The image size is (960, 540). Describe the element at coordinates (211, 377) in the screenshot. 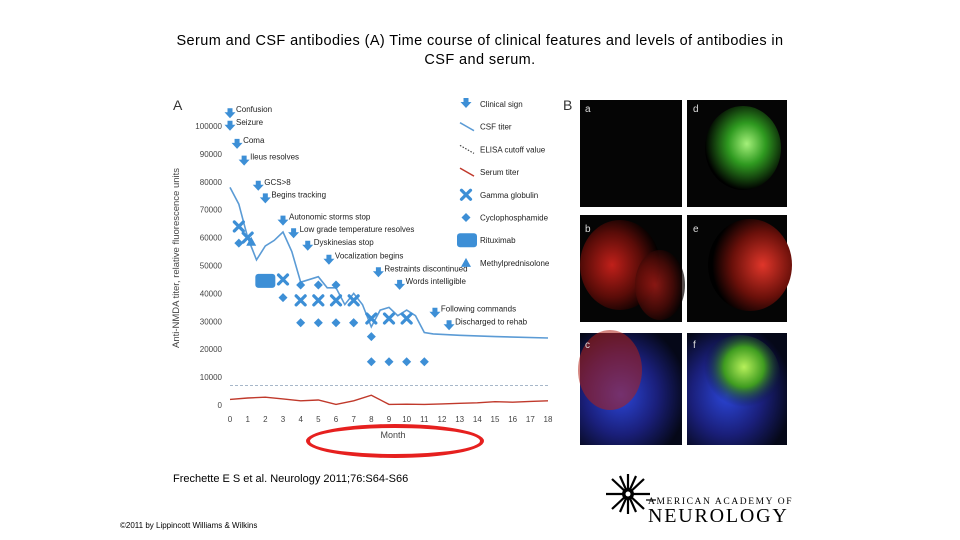

I see `y-tick-label: 10000` at that location.